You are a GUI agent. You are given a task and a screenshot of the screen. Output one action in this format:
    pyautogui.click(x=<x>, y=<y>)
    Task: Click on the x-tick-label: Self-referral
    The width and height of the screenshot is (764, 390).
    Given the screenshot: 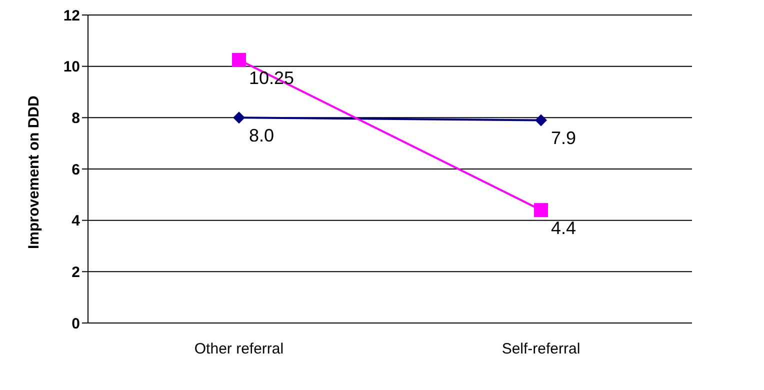 What is the action you would take?
    pyautogui.click(x=541, y=349)
    